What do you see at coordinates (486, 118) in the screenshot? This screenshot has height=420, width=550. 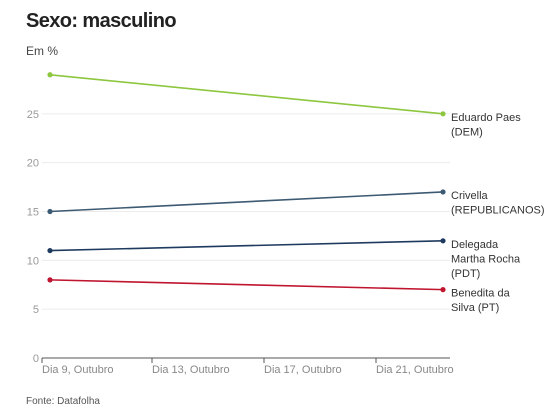 I see `series-label: Eduardo Paes` at bounding box center [486, 118].